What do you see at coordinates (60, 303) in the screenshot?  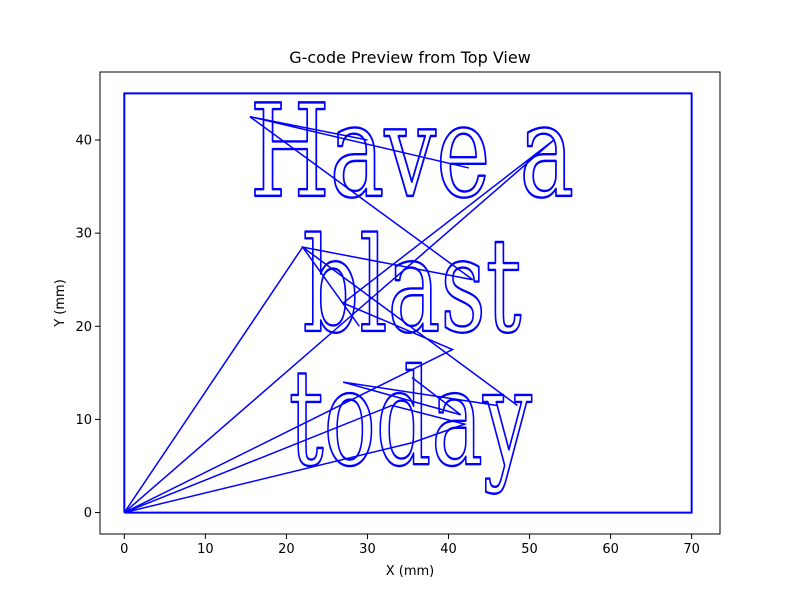 I see `y-axis-label: Y (mm)` at bounding box center [60, 303].